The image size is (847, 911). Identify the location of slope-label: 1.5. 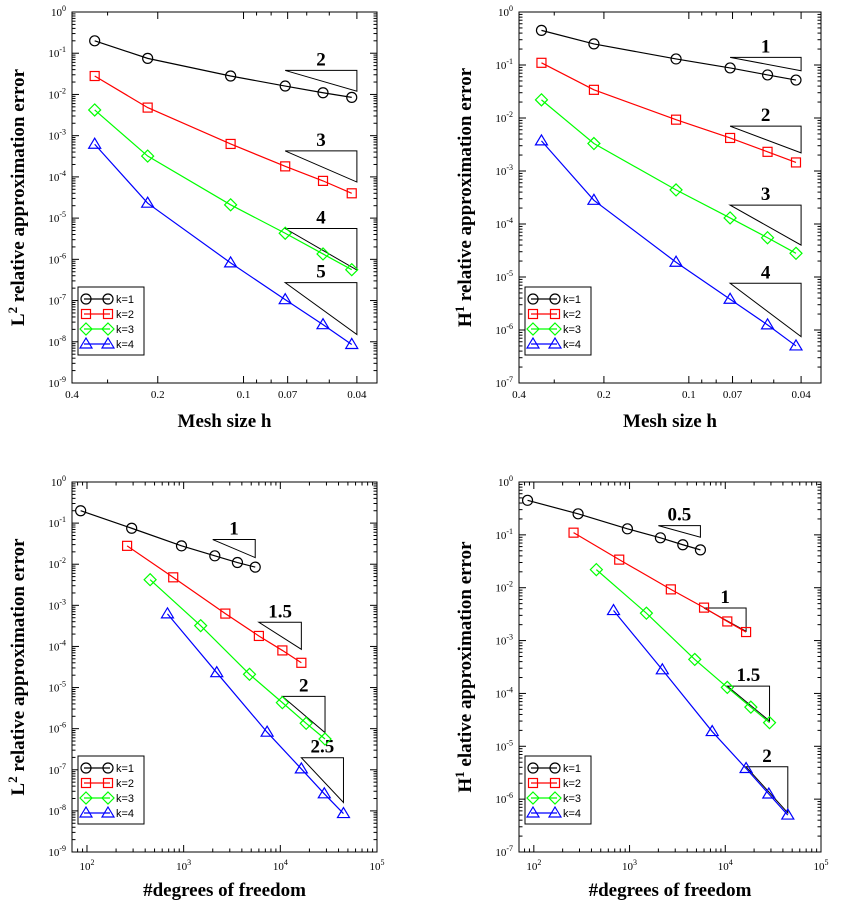
(749, 675).